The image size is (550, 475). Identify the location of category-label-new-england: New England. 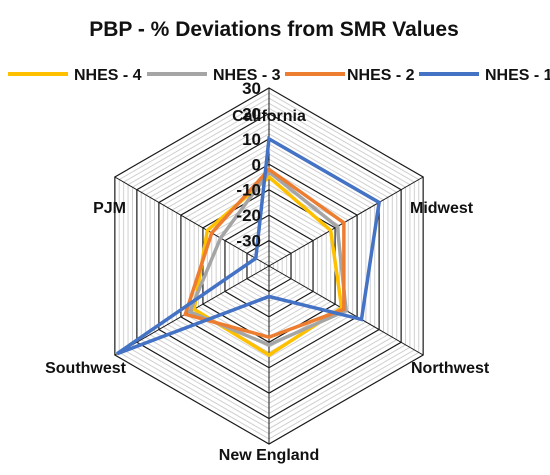
(269, 455).